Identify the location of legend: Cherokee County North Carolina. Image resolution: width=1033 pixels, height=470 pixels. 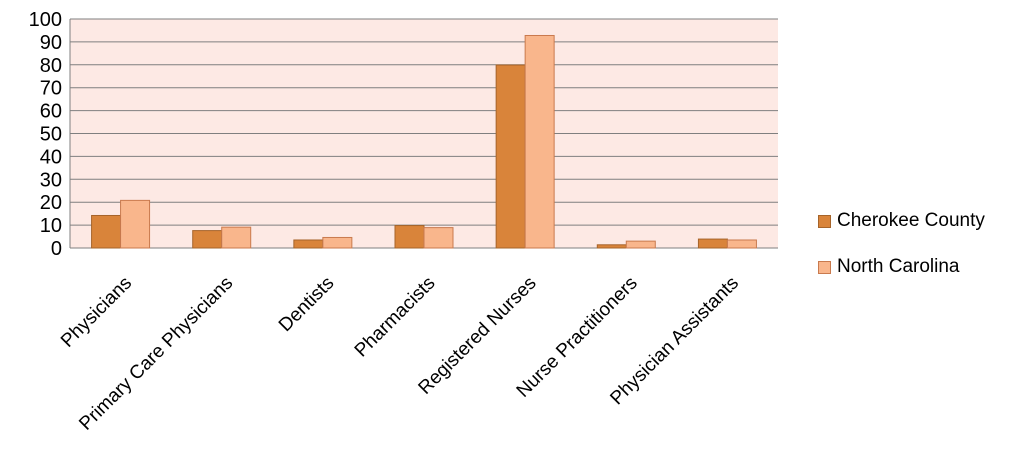
(901, 254).